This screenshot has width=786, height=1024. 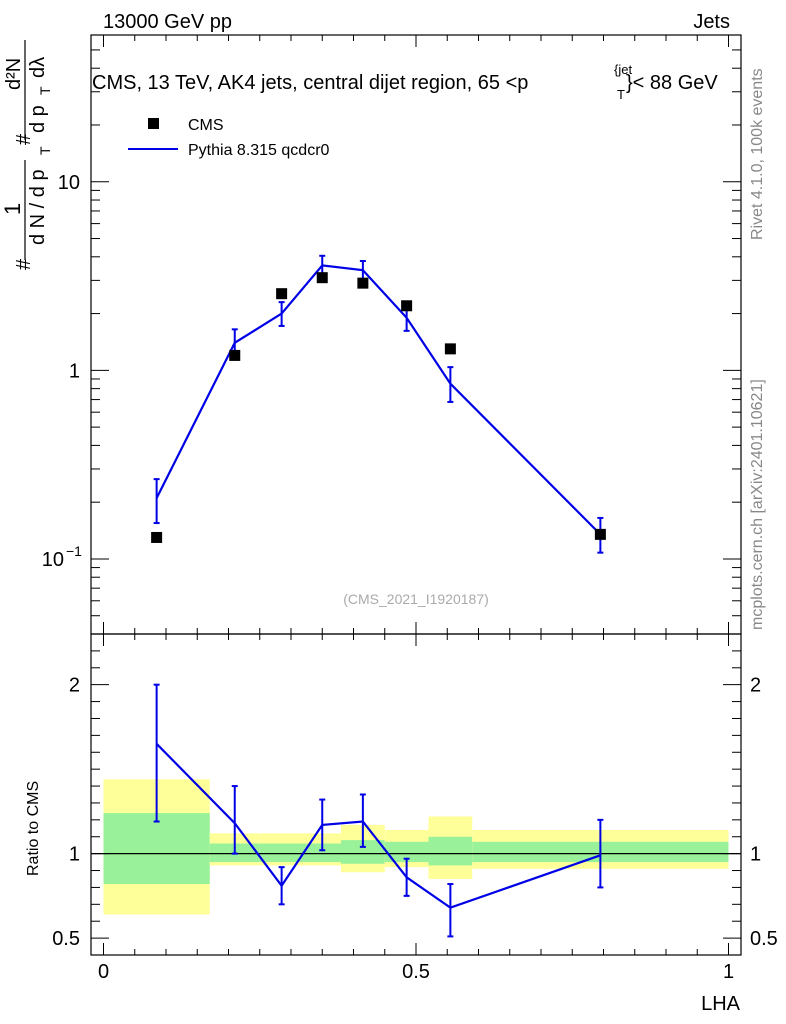 What do you see at coordinates (45, 150) in the screenshot?
I see `y-label-sub: T` at bounding box center [45, 150].